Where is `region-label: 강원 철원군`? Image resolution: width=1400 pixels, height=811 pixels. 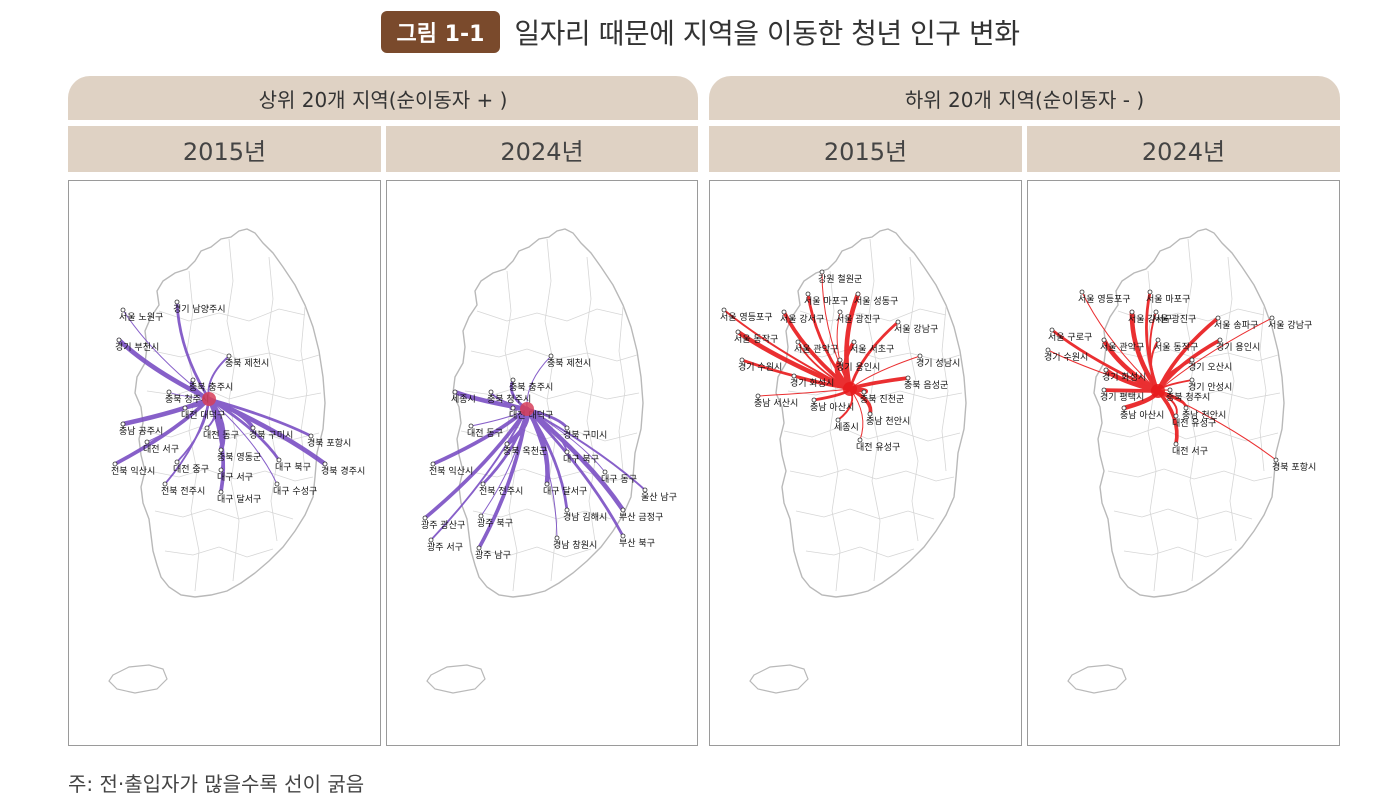
region-label: 강원 철원군 is located at coordinates (840, 279).